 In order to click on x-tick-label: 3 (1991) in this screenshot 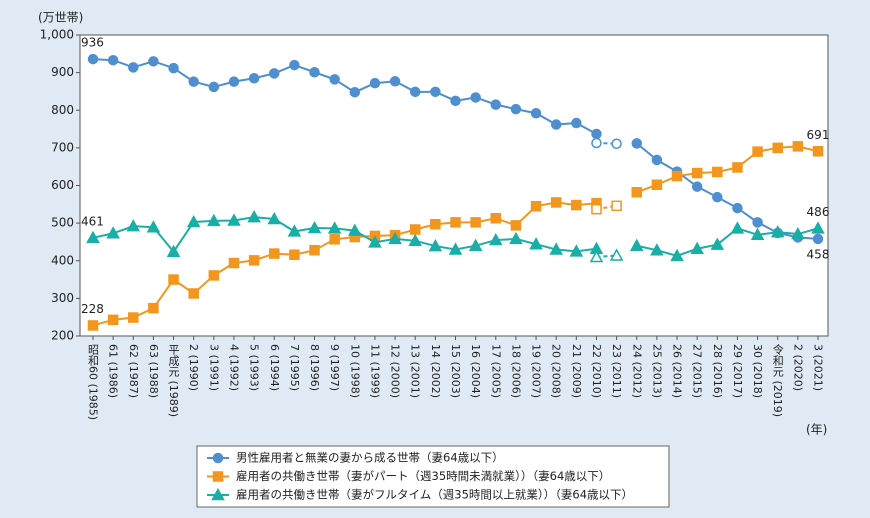, I will do `click(213, 367)`.